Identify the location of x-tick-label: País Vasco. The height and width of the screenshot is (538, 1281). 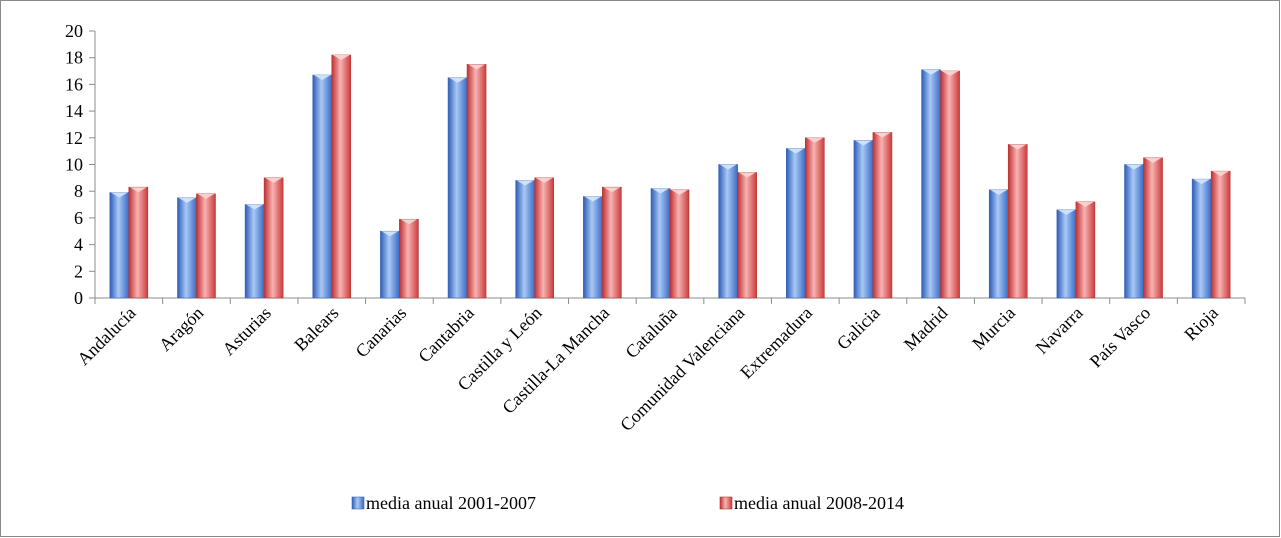
(1120, 337).